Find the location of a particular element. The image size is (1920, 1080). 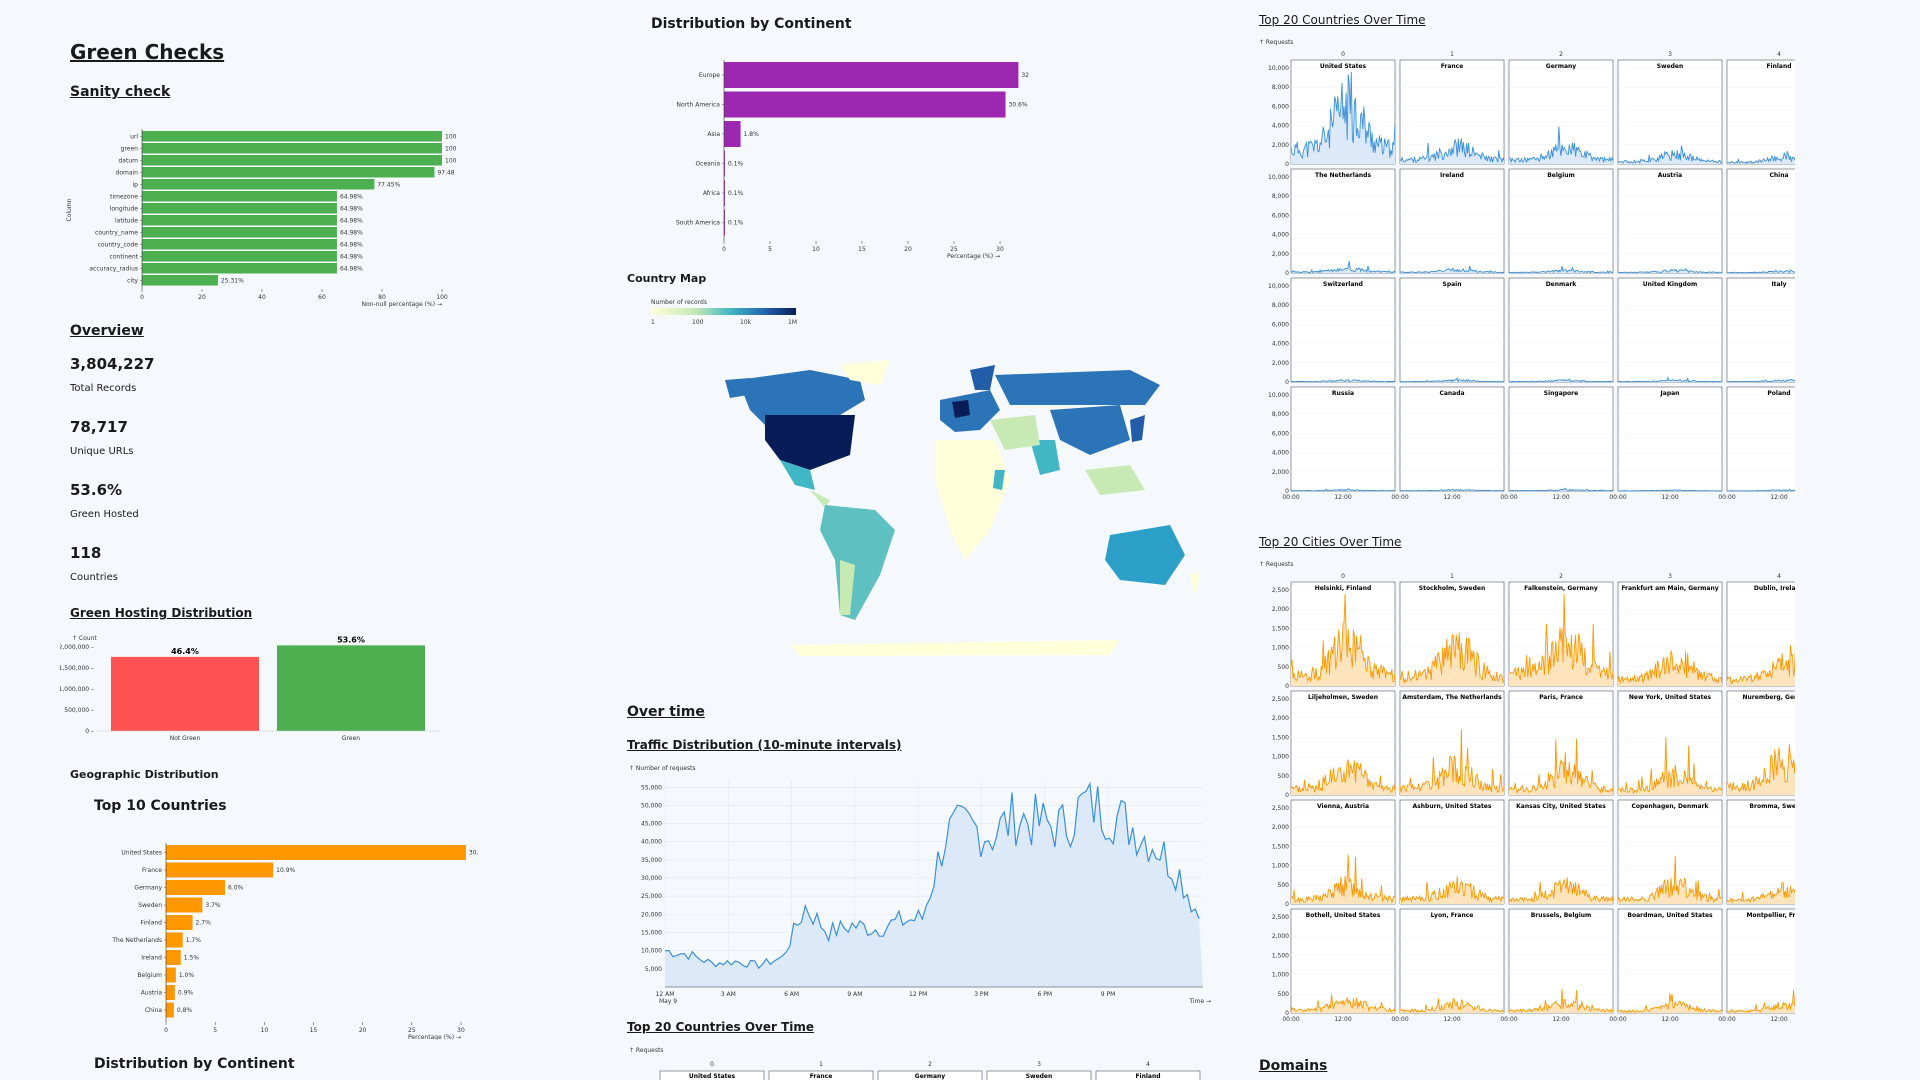

y-tick-label: 0 is located at coordinates (1287, 686).